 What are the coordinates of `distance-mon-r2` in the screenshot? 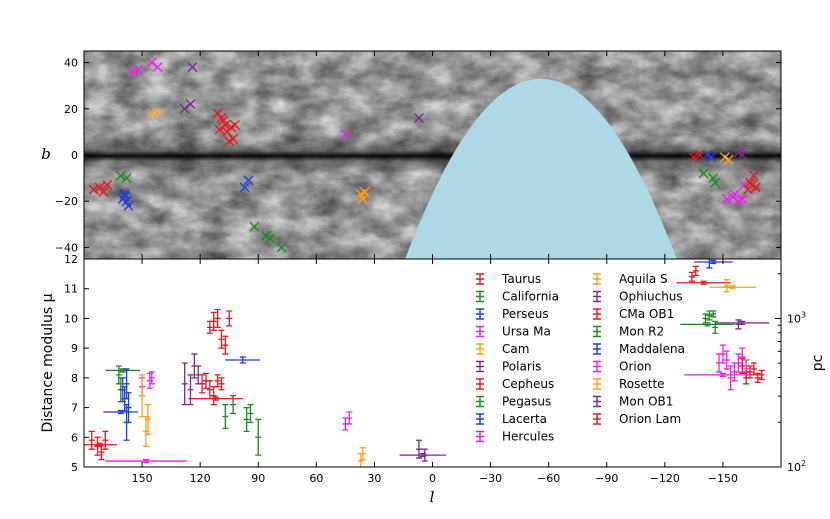 It's located at (707, 322).